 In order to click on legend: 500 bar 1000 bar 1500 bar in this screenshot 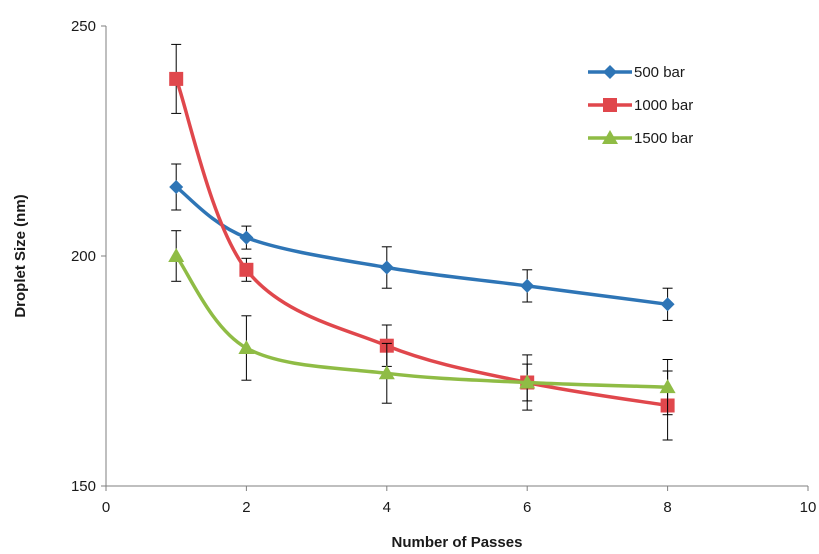, I will do `click(640, 105)`.